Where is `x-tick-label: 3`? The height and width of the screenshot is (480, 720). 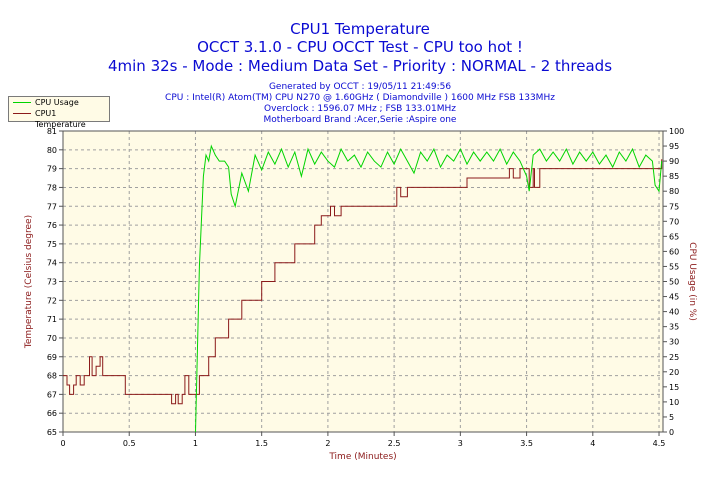
x-tick-label: 3 is located at coordinates (460, 443).